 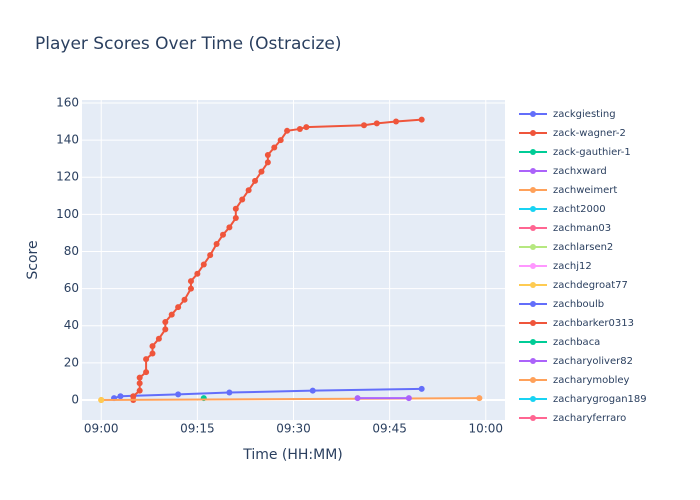 What do you see at coordinates (576, 342) in the screenshot?
I see `legend-label: zachbaca` at bounding box center [576, 342].